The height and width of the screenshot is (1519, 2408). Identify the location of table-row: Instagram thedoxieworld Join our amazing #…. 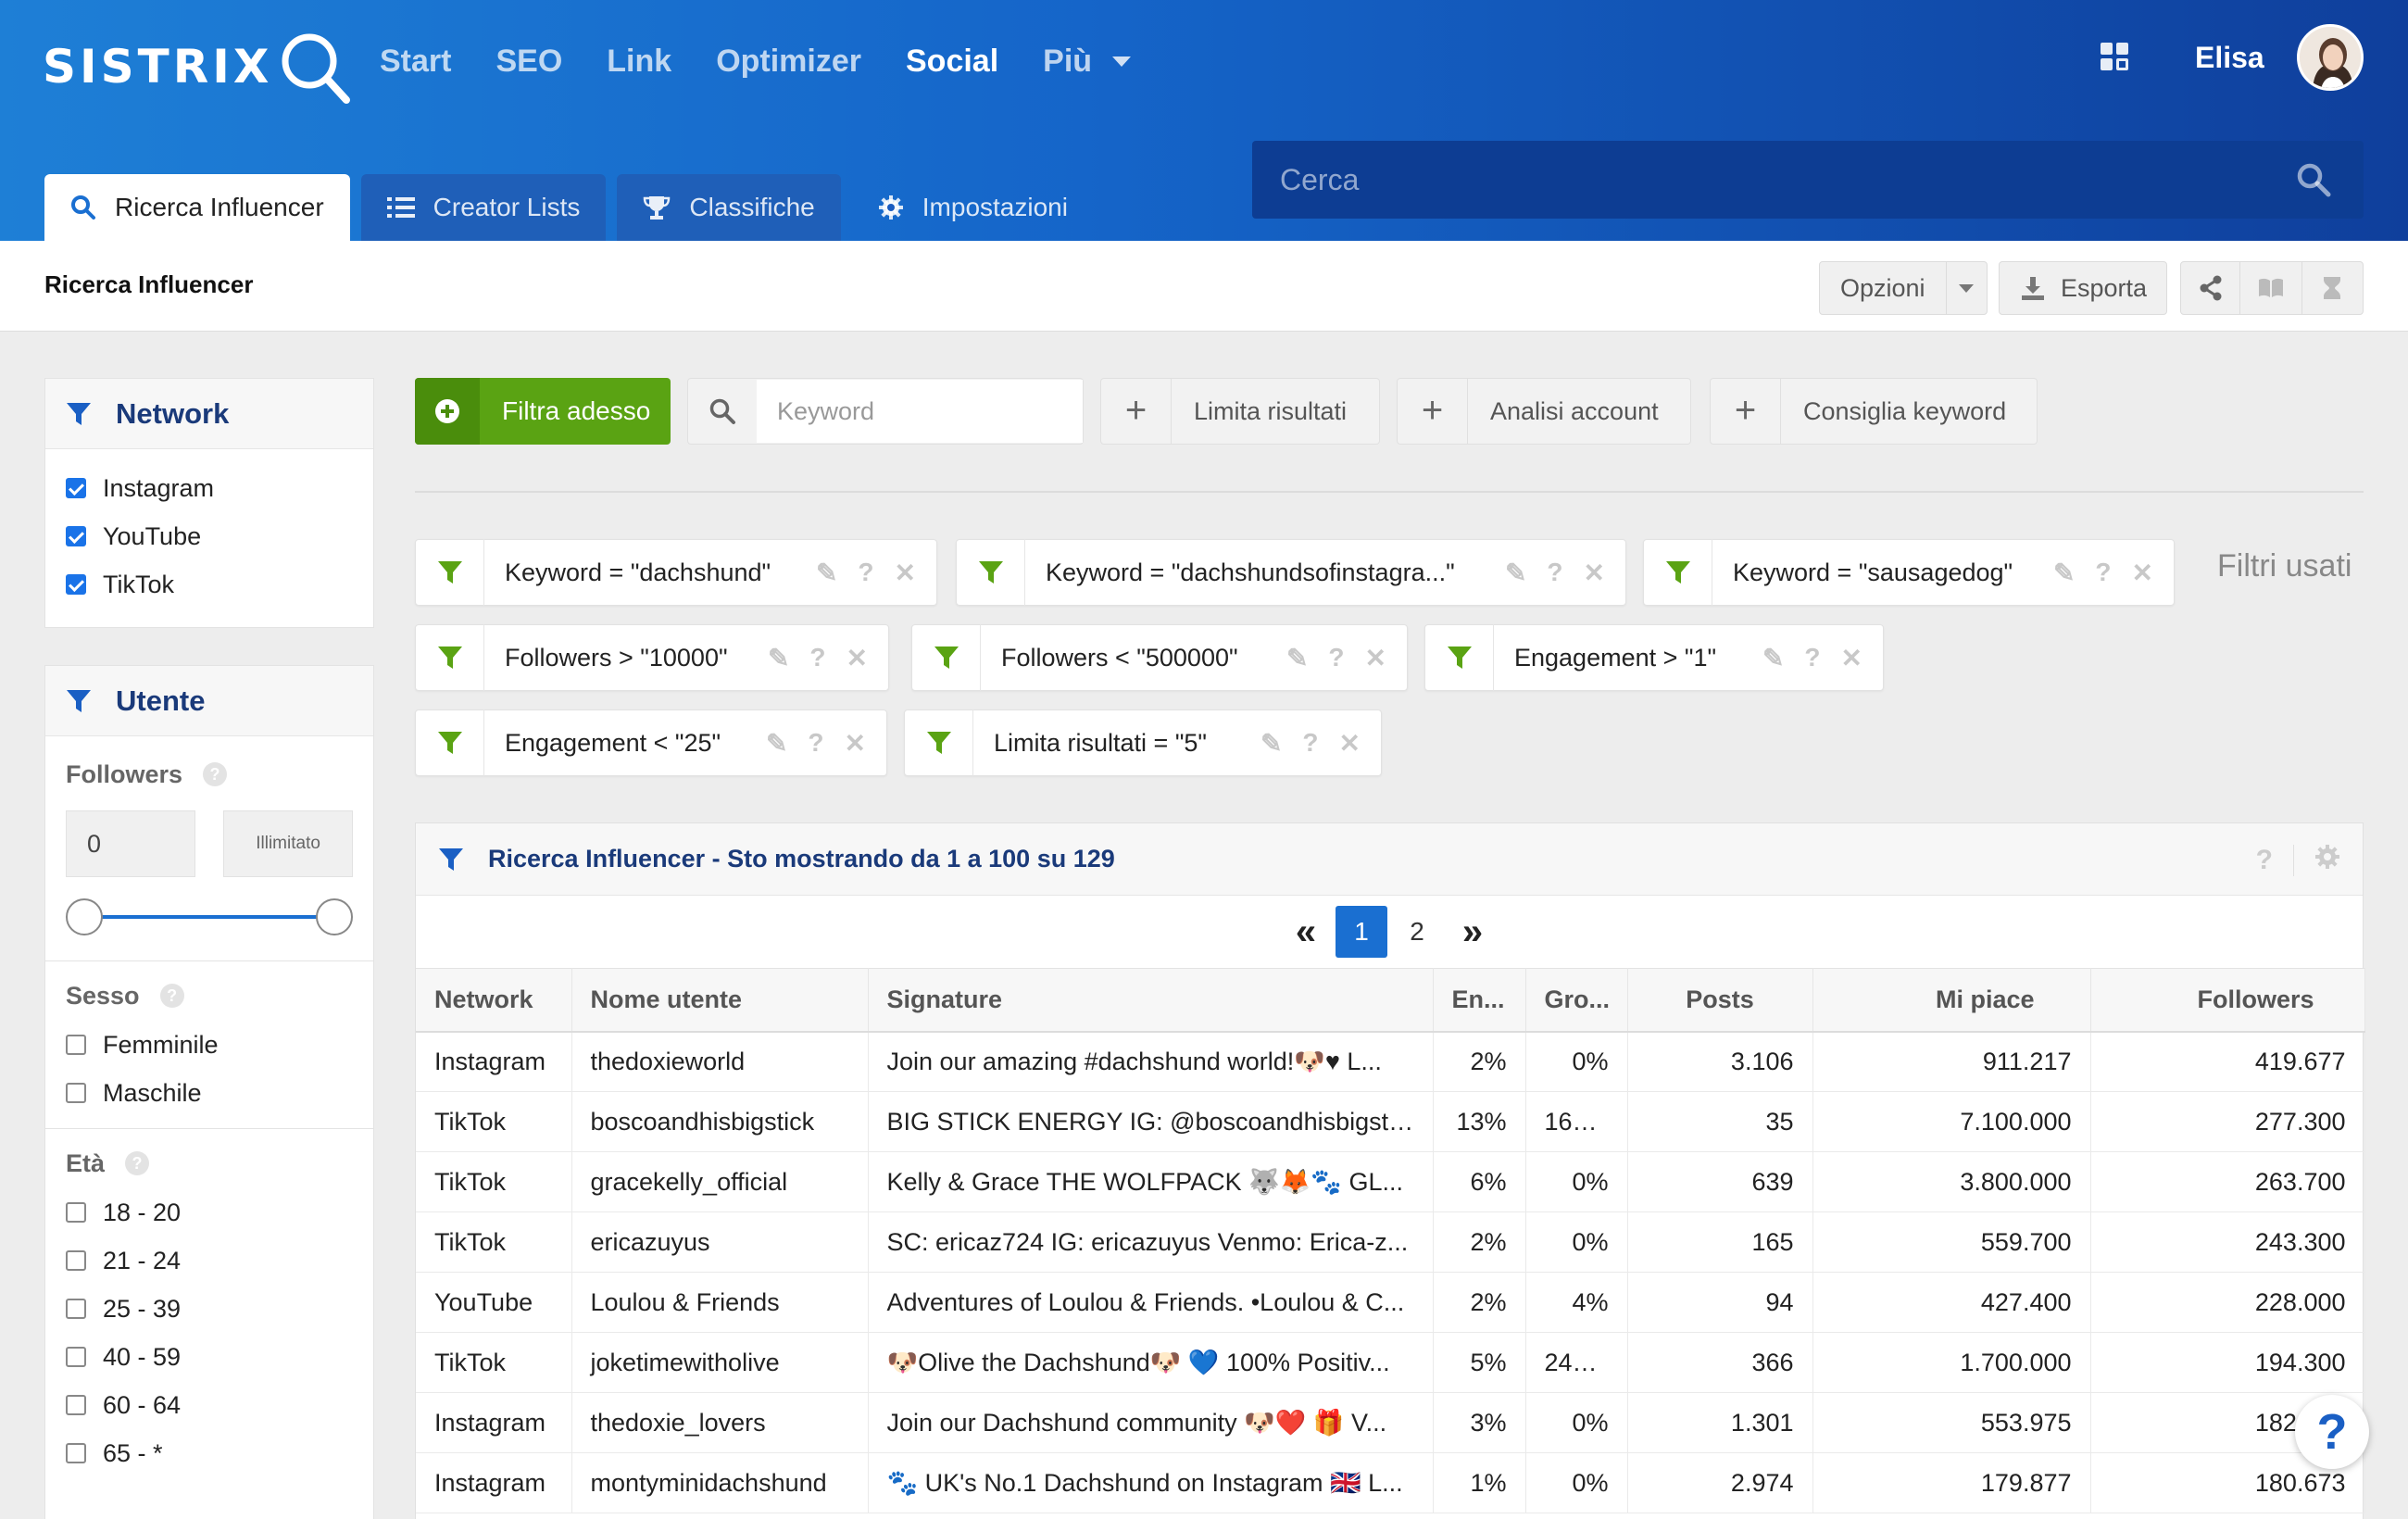
(1390, 1061).